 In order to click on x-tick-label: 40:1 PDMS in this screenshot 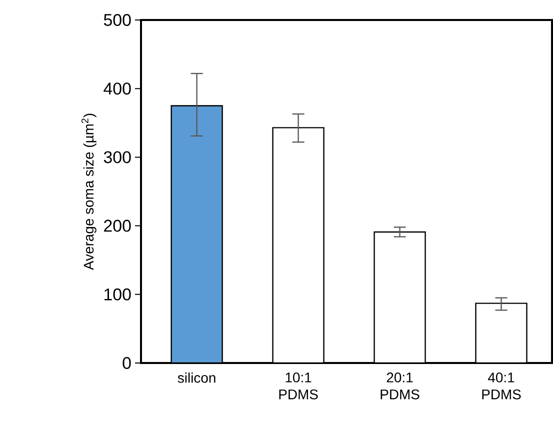, I will do `click(501, 386)`.